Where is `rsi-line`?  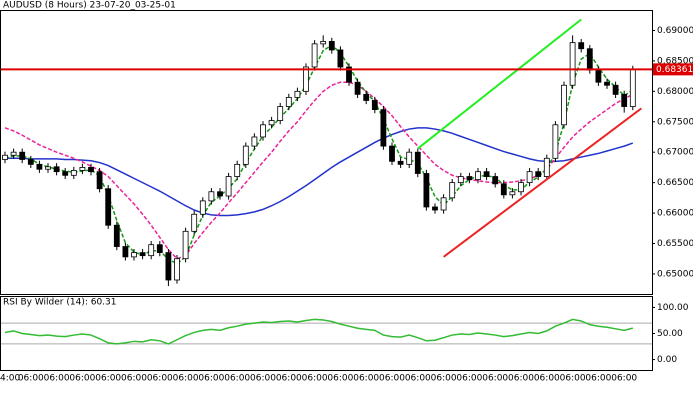
rsi-line is located at coordinates (318, 331).